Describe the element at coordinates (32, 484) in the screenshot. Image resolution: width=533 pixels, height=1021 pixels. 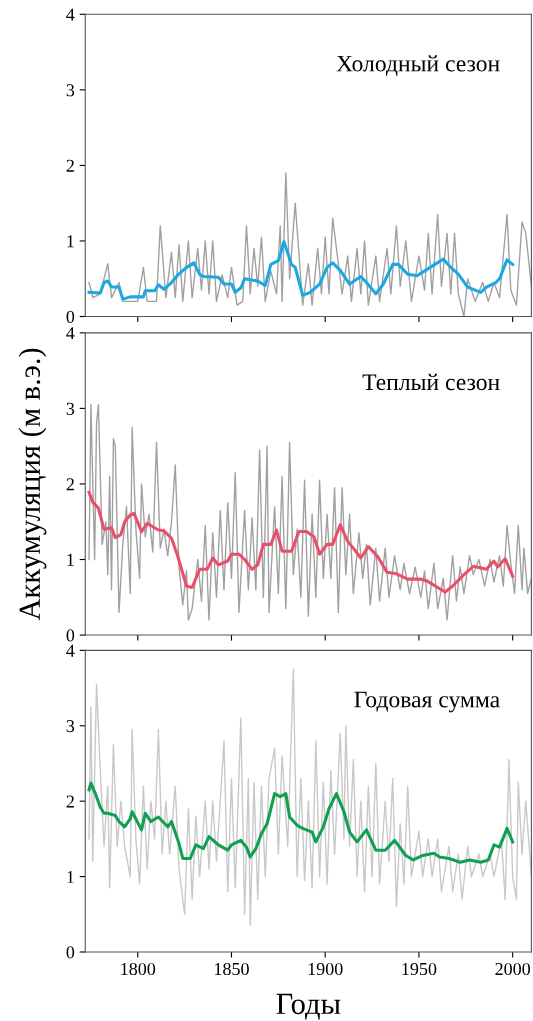
I see `y-axis-title: Аккумуляция (м в.э.)` at that location.